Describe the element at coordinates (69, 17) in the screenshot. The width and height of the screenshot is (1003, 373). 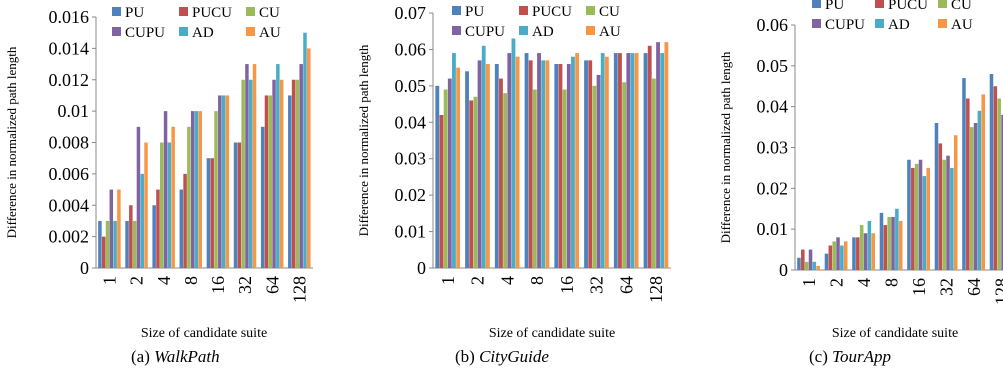
I see `y-tick-label: 0.016` at that location.